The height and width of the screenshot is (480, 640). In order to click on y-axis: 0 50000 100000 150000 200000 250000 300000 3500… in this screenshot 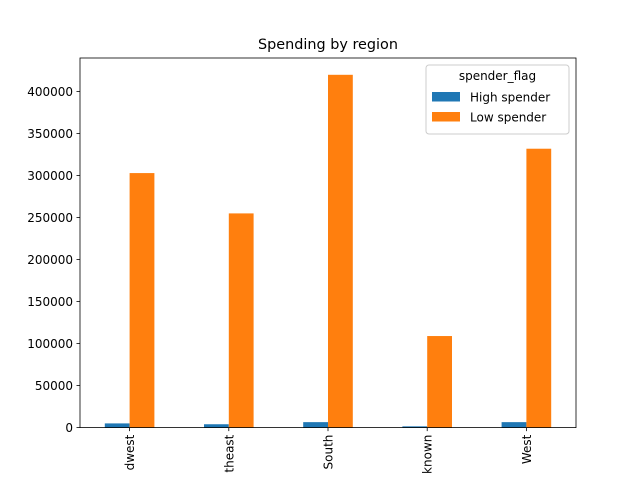, I will do `click(53, 260)`.